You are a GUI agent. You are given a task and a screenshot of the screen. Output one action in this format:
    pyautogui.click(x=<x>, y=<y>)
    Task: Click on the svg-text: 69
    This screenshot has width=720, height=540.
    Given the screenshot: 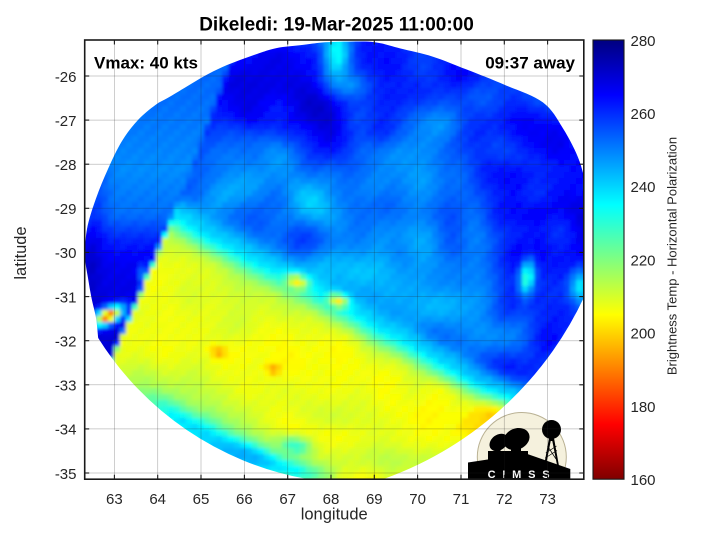 What is the action you would take?
    pyautogui.click(x=374, y=499)
    